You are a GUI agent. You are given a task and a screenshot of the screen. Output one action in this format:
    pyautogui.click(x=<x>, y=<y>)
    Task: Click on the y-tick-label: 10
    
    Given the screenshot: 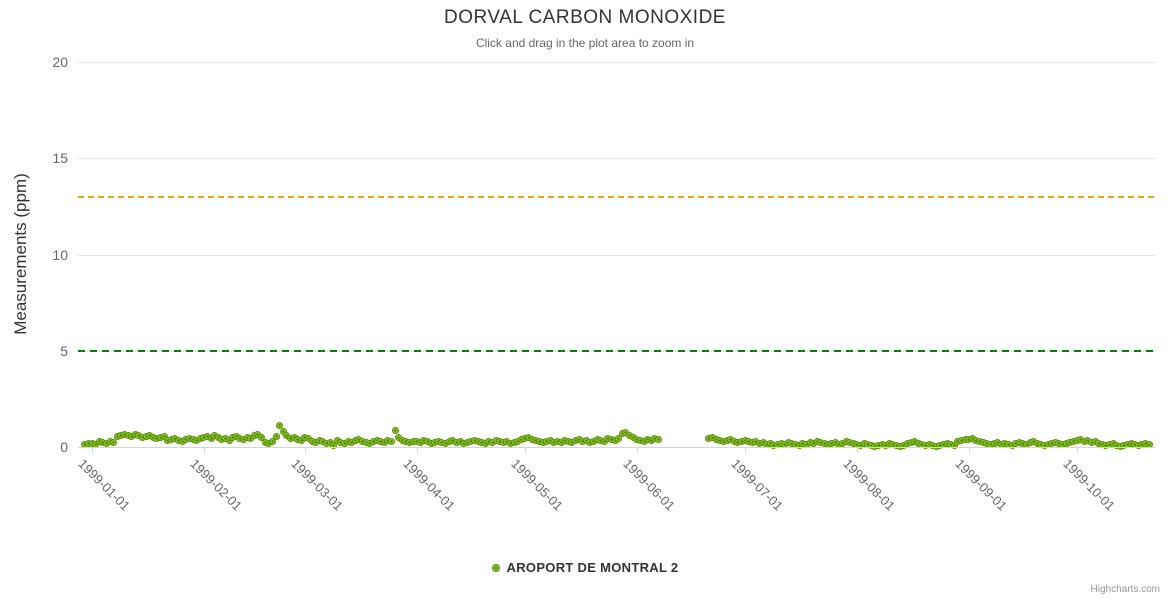 What is the action you would take?
    pyautogui.click(x=60, y=254)
    